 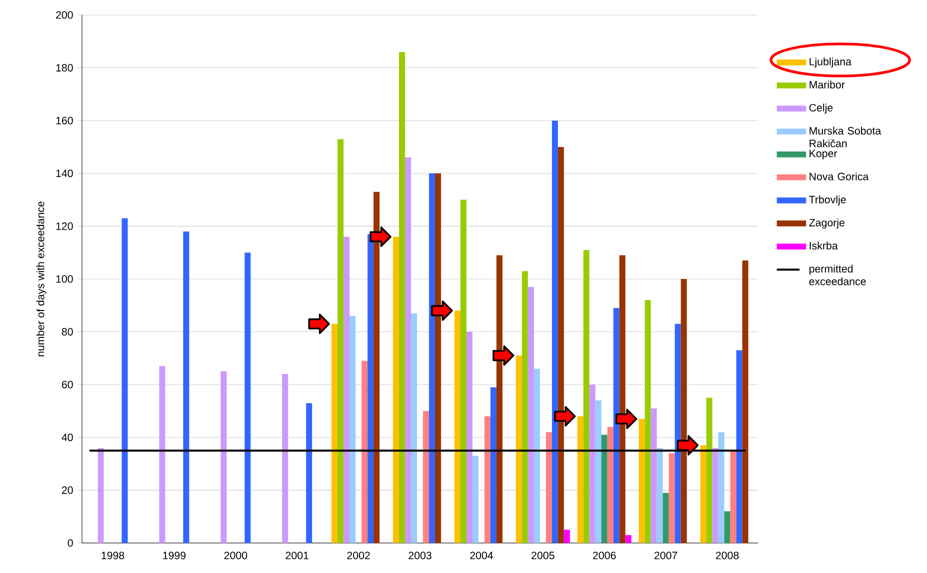 I want to click on x-tick-label: 2000, so click(x=236, y=556).